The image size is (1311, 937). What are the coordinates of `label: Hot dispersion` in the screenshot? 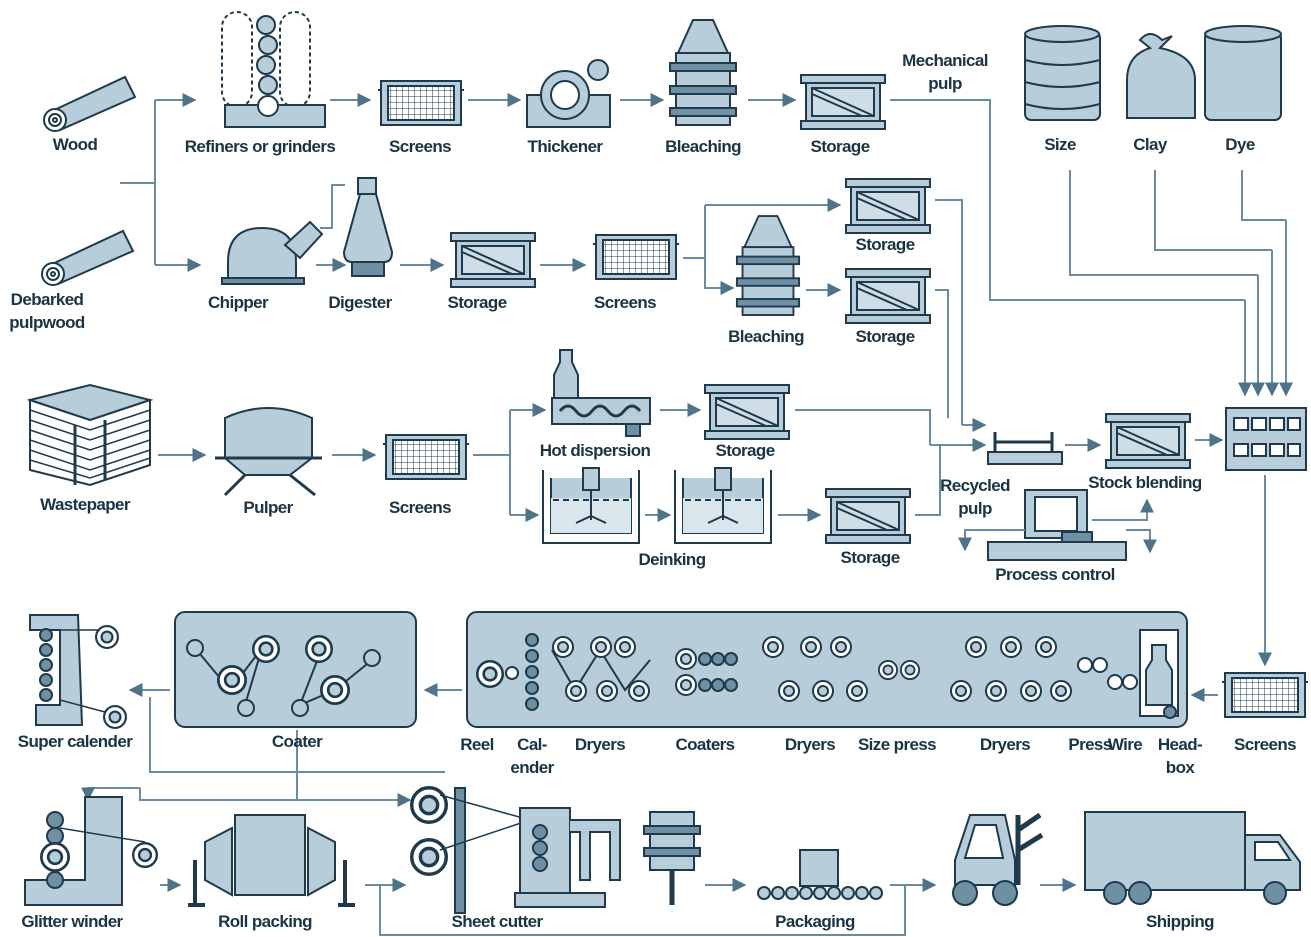 It's located at (595, 450).